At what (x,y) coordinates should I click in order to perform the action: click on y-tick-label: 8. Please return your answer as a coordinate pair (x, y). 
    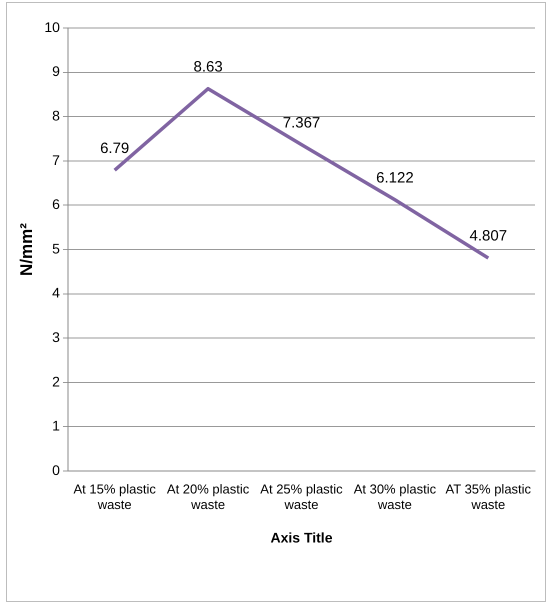
    Looking at the image, I should click on (56, 115).